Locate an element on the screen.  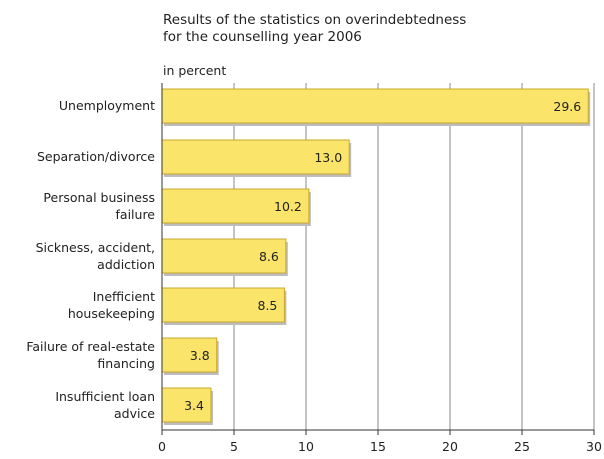
x-tick-label: 25 is located at coordinates (522, 446).